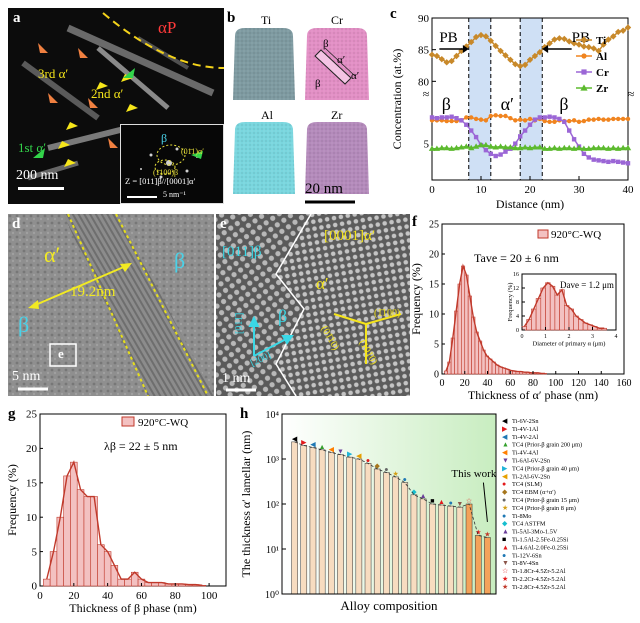 This screenshot has height=623, width=640. What do you see at coordinates (505, 492) in the screenshot?
I see `h-legend-marker-9: ◆` at bounding box center [505, 492].